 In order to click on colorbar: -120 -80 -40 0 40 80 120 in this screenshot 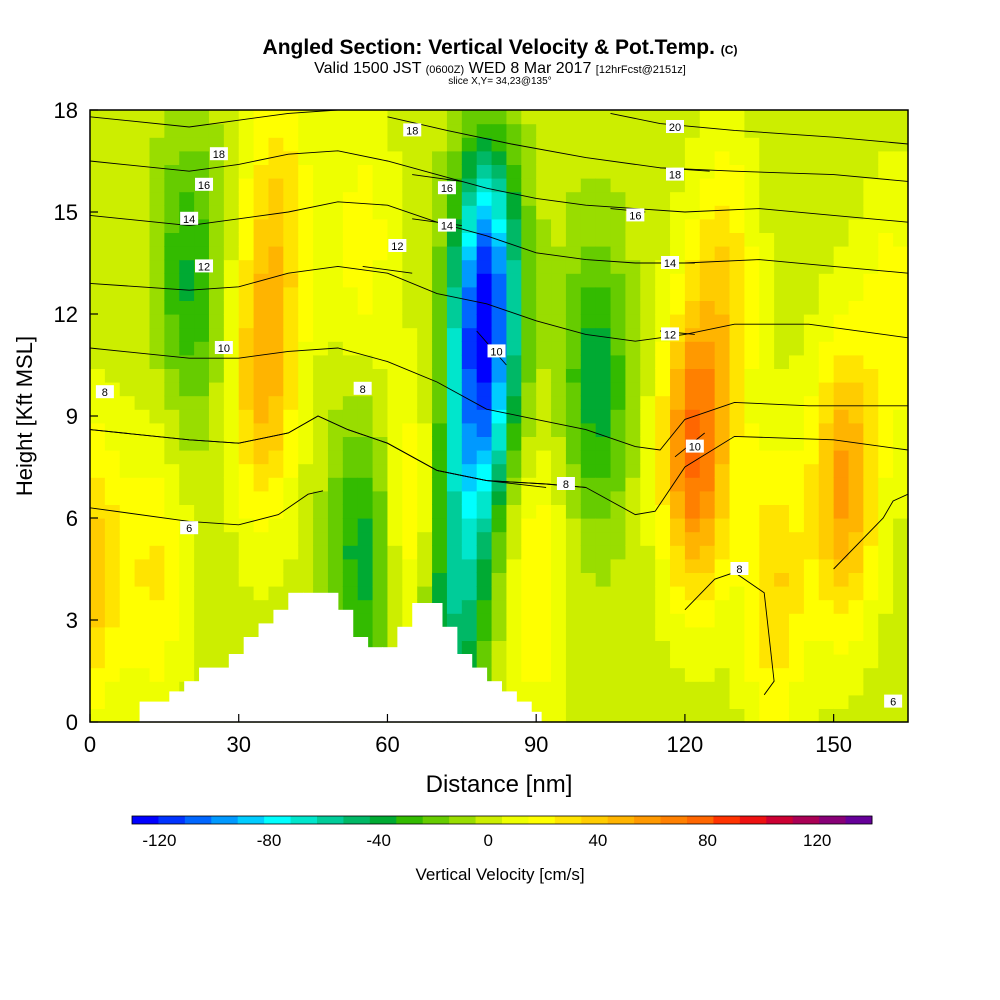, I will do `click(502, 832)`.